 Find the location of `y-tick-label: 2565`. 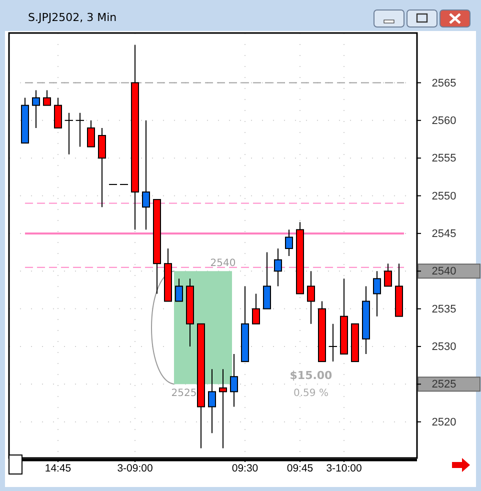

y-tick-label: 2565 is located at coordinates (444, 83).